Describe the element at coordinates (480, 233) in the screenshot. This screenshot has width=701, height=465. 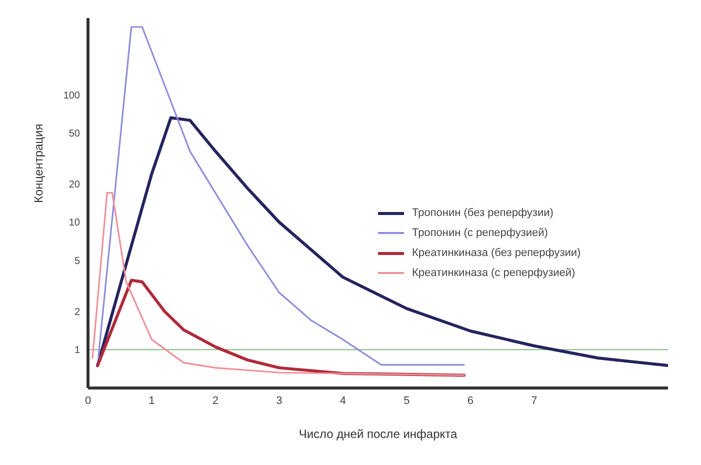
I see `legend-label: Тропонин (с реперфузией)` at that location.